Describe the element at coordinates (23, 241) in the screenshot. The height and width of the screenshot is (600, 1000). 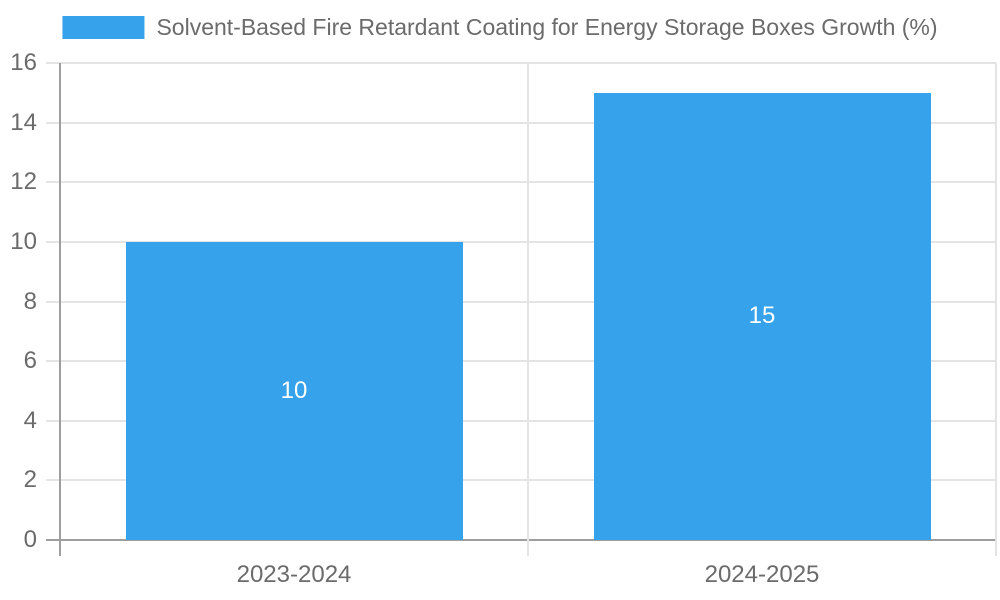
I see `y-tick-label: 10` at that location.